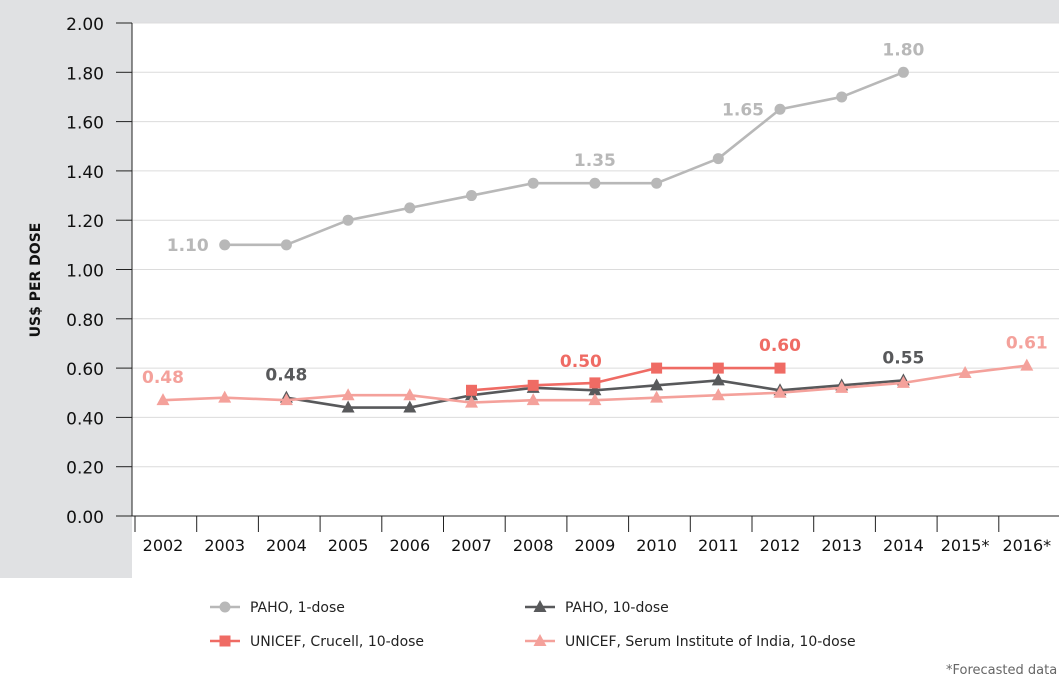 Image resolution: width=1059 pixels, height=682 pixels. Describe the element at coordinates (163, 545) in the screenshot. I see `x-tick-label: 2002` at that location.